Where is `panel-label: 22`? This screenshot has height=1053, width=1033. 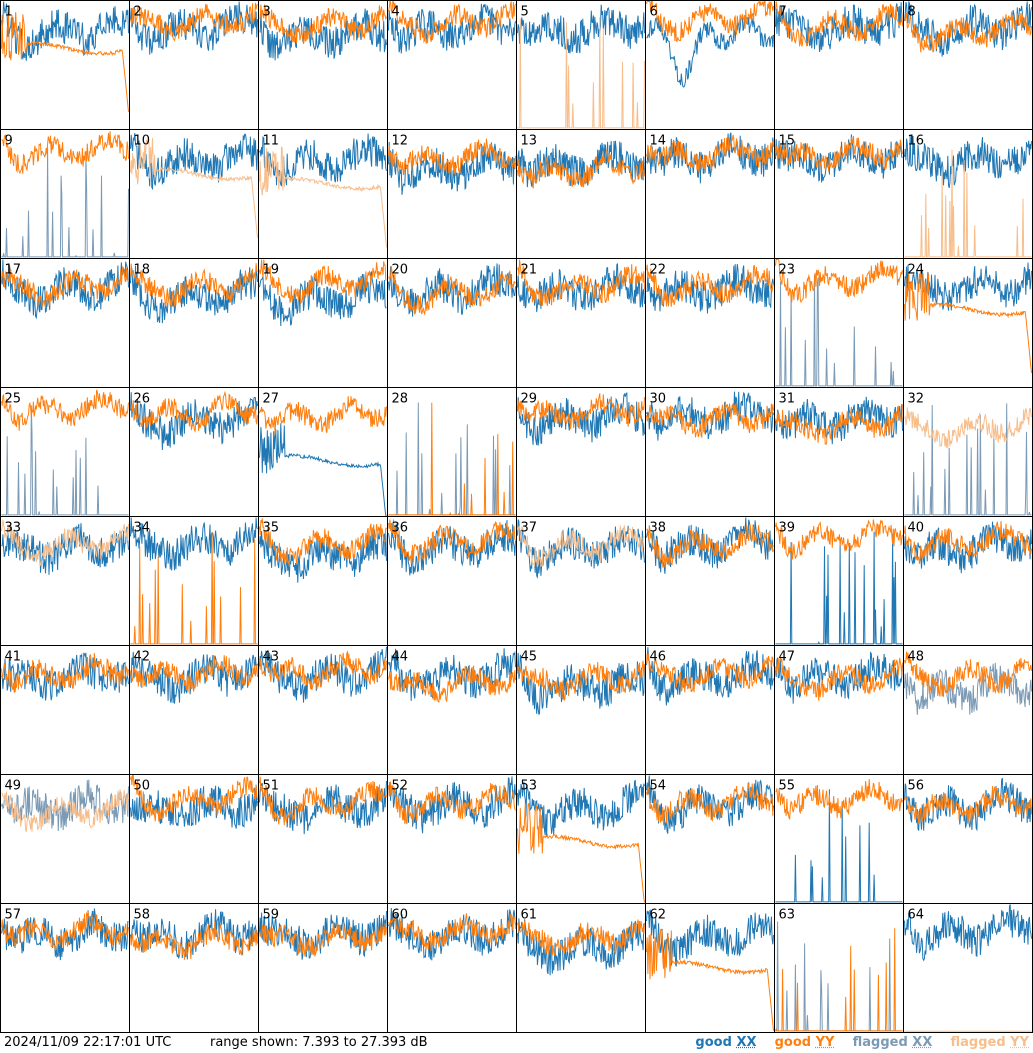
panel-label: 22 is located at coordinates (658, 270).